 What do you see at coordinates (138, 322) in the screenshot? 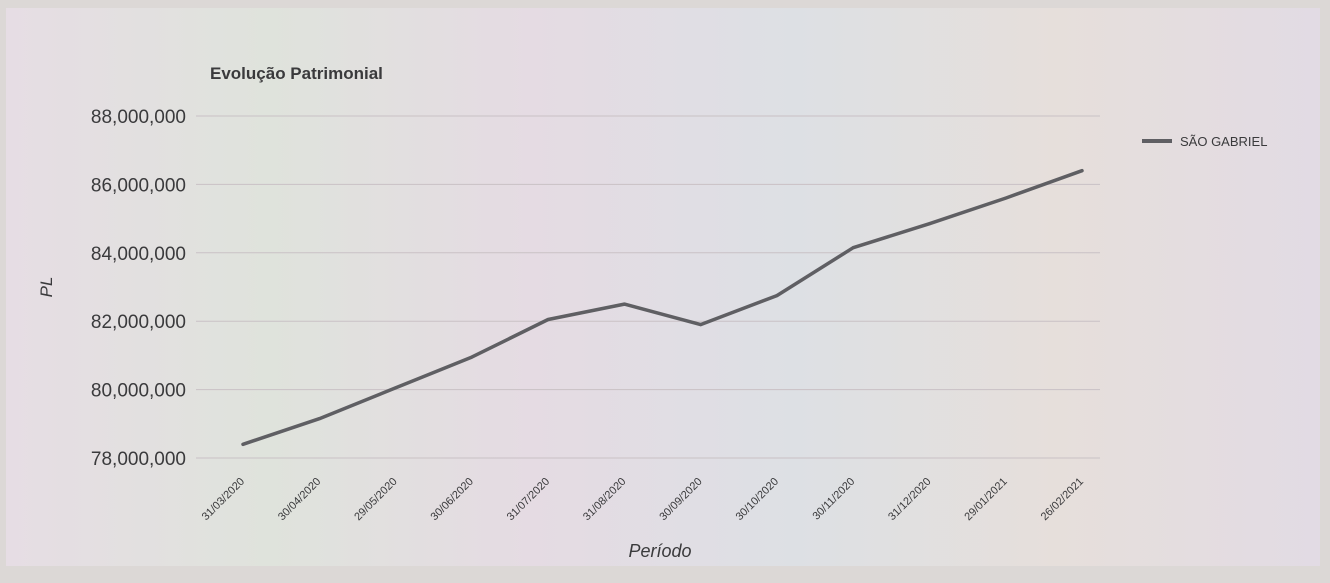
I see `y-tick-label: 82,000,000` at bounding box center [138, 322].